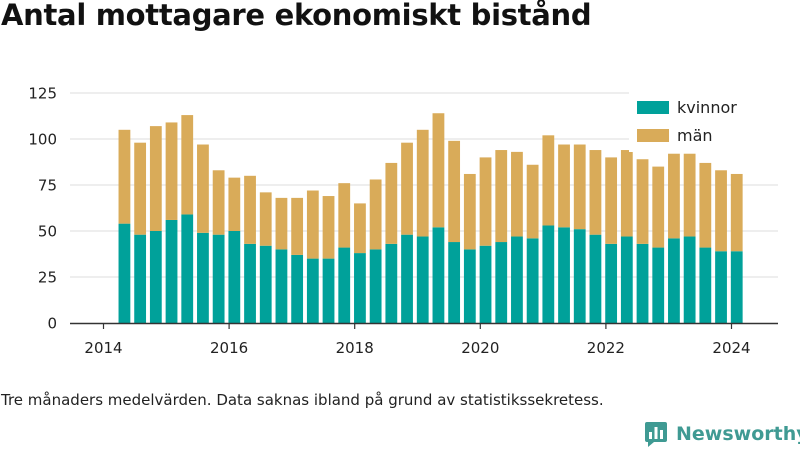 The height and width of the screenshot is (450, 800). I want to click on x-tick-label: 2024, so click(731, 348).